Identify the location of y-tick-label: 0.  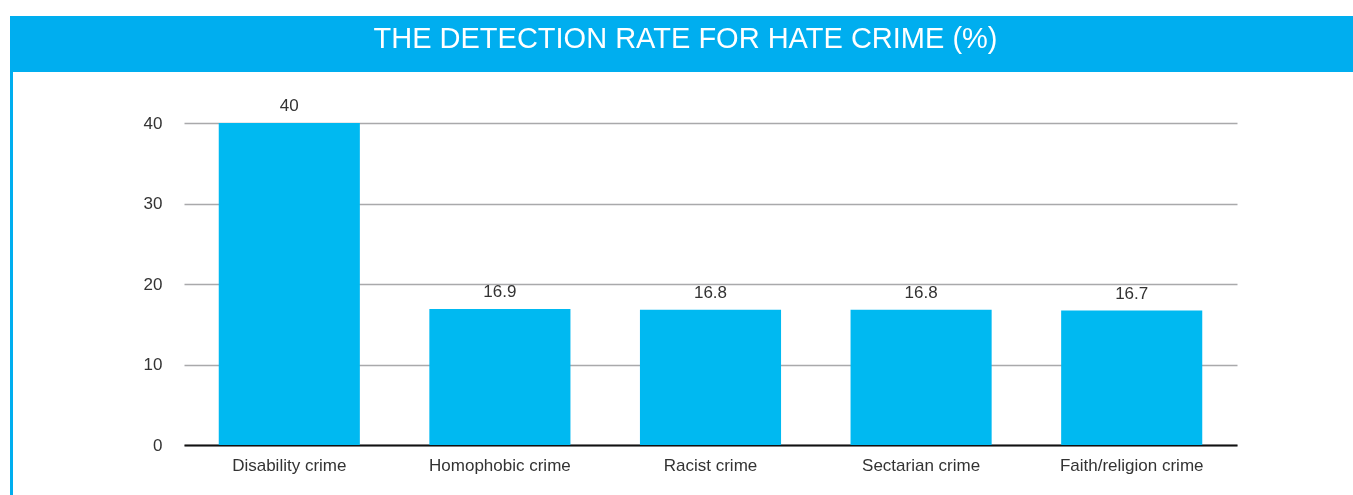
(158, 445).